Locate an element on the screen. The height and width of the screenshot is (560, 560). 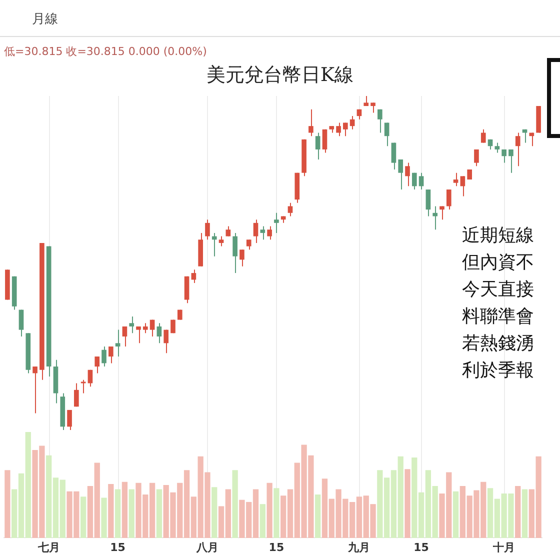
text: 月線 is located at coordinates (45, 19).